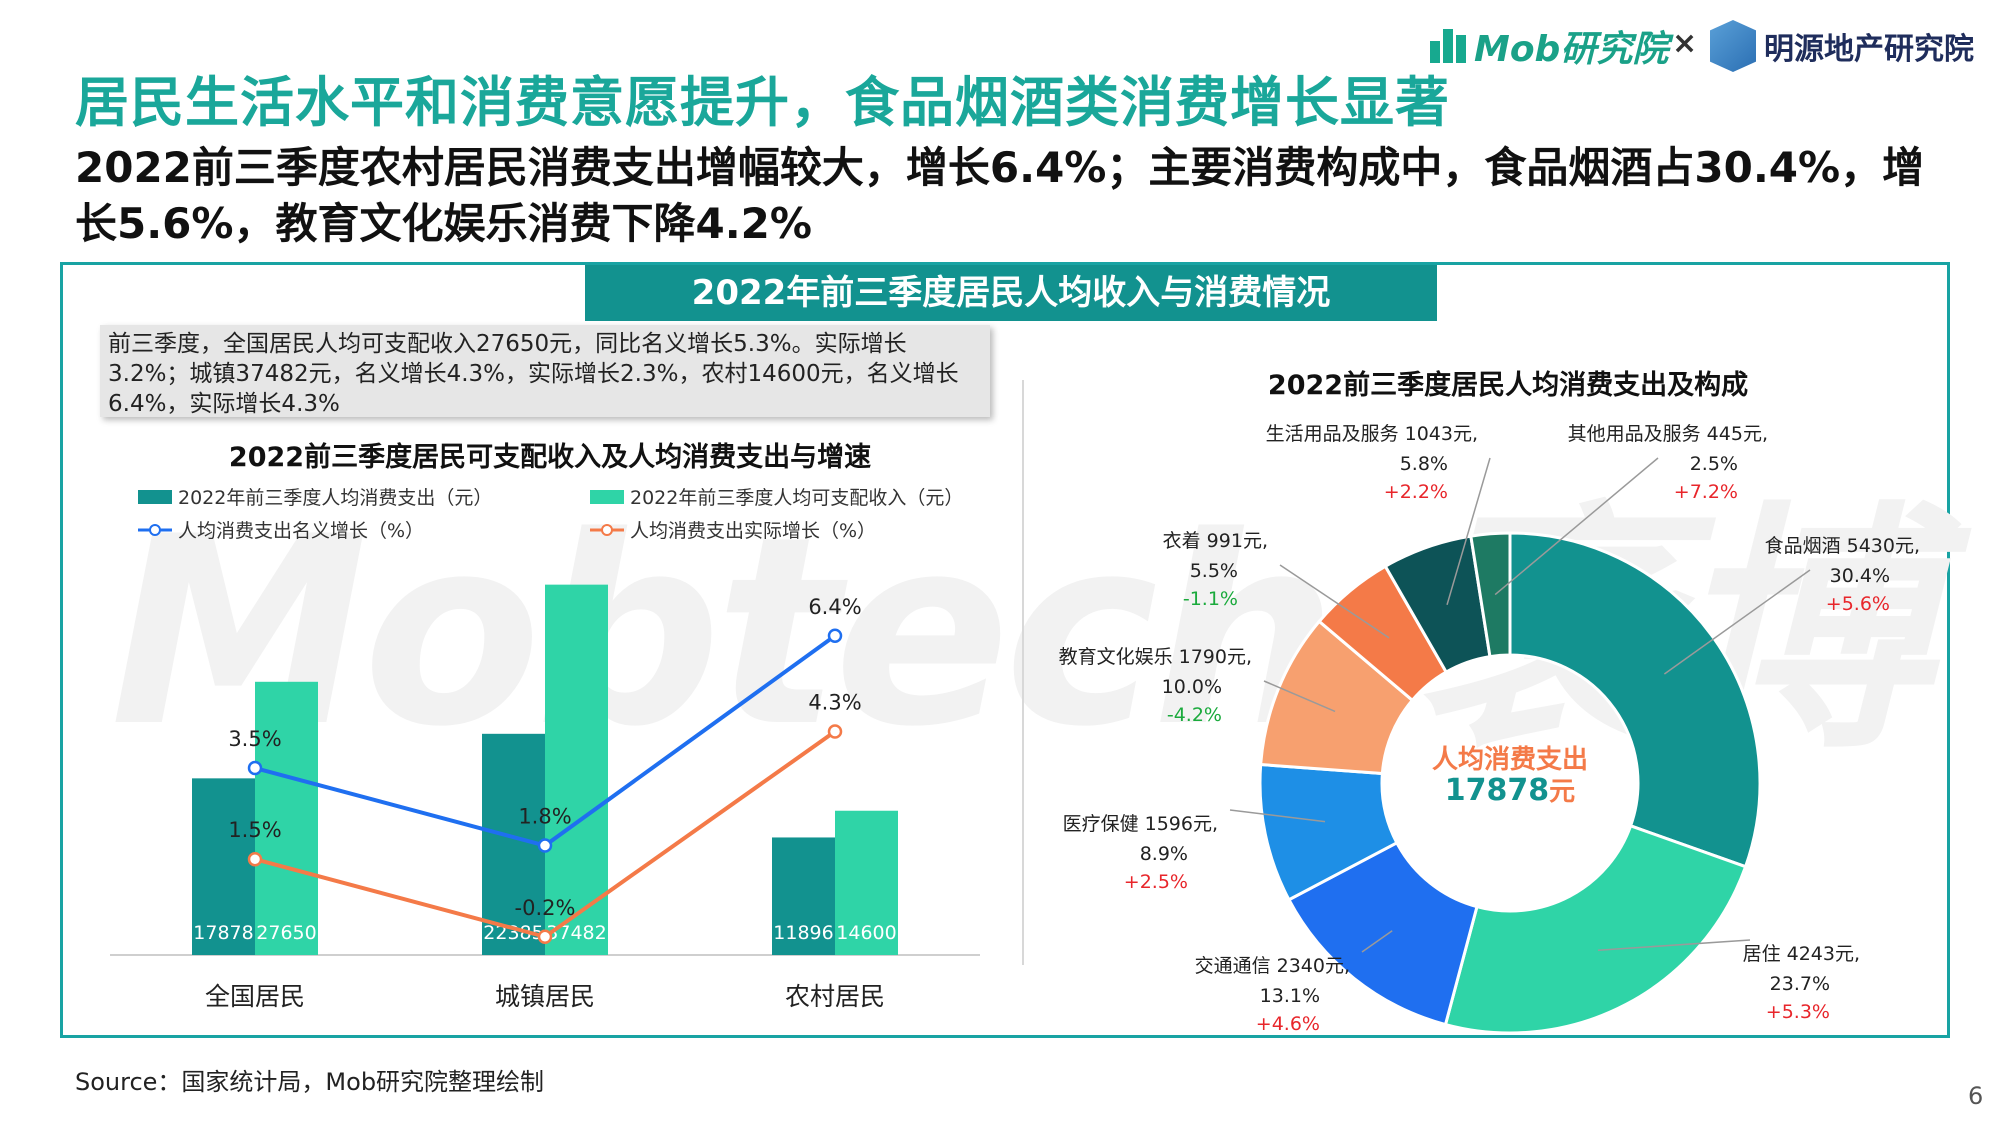 This screenshot has width=2000, height=1125. I want to click on donut-center-value-group: 17878元, so click(1510, 790).